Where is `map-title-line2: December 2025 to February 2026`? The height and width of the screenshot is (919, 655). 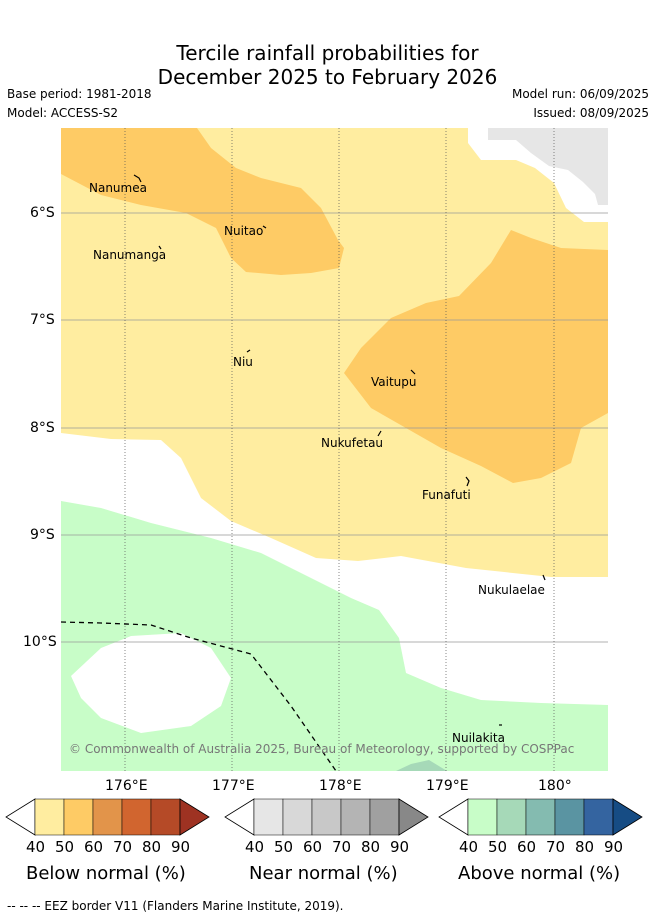 map-title-line2: December 2025 to February 2026 is located at coordinates (327, 77).